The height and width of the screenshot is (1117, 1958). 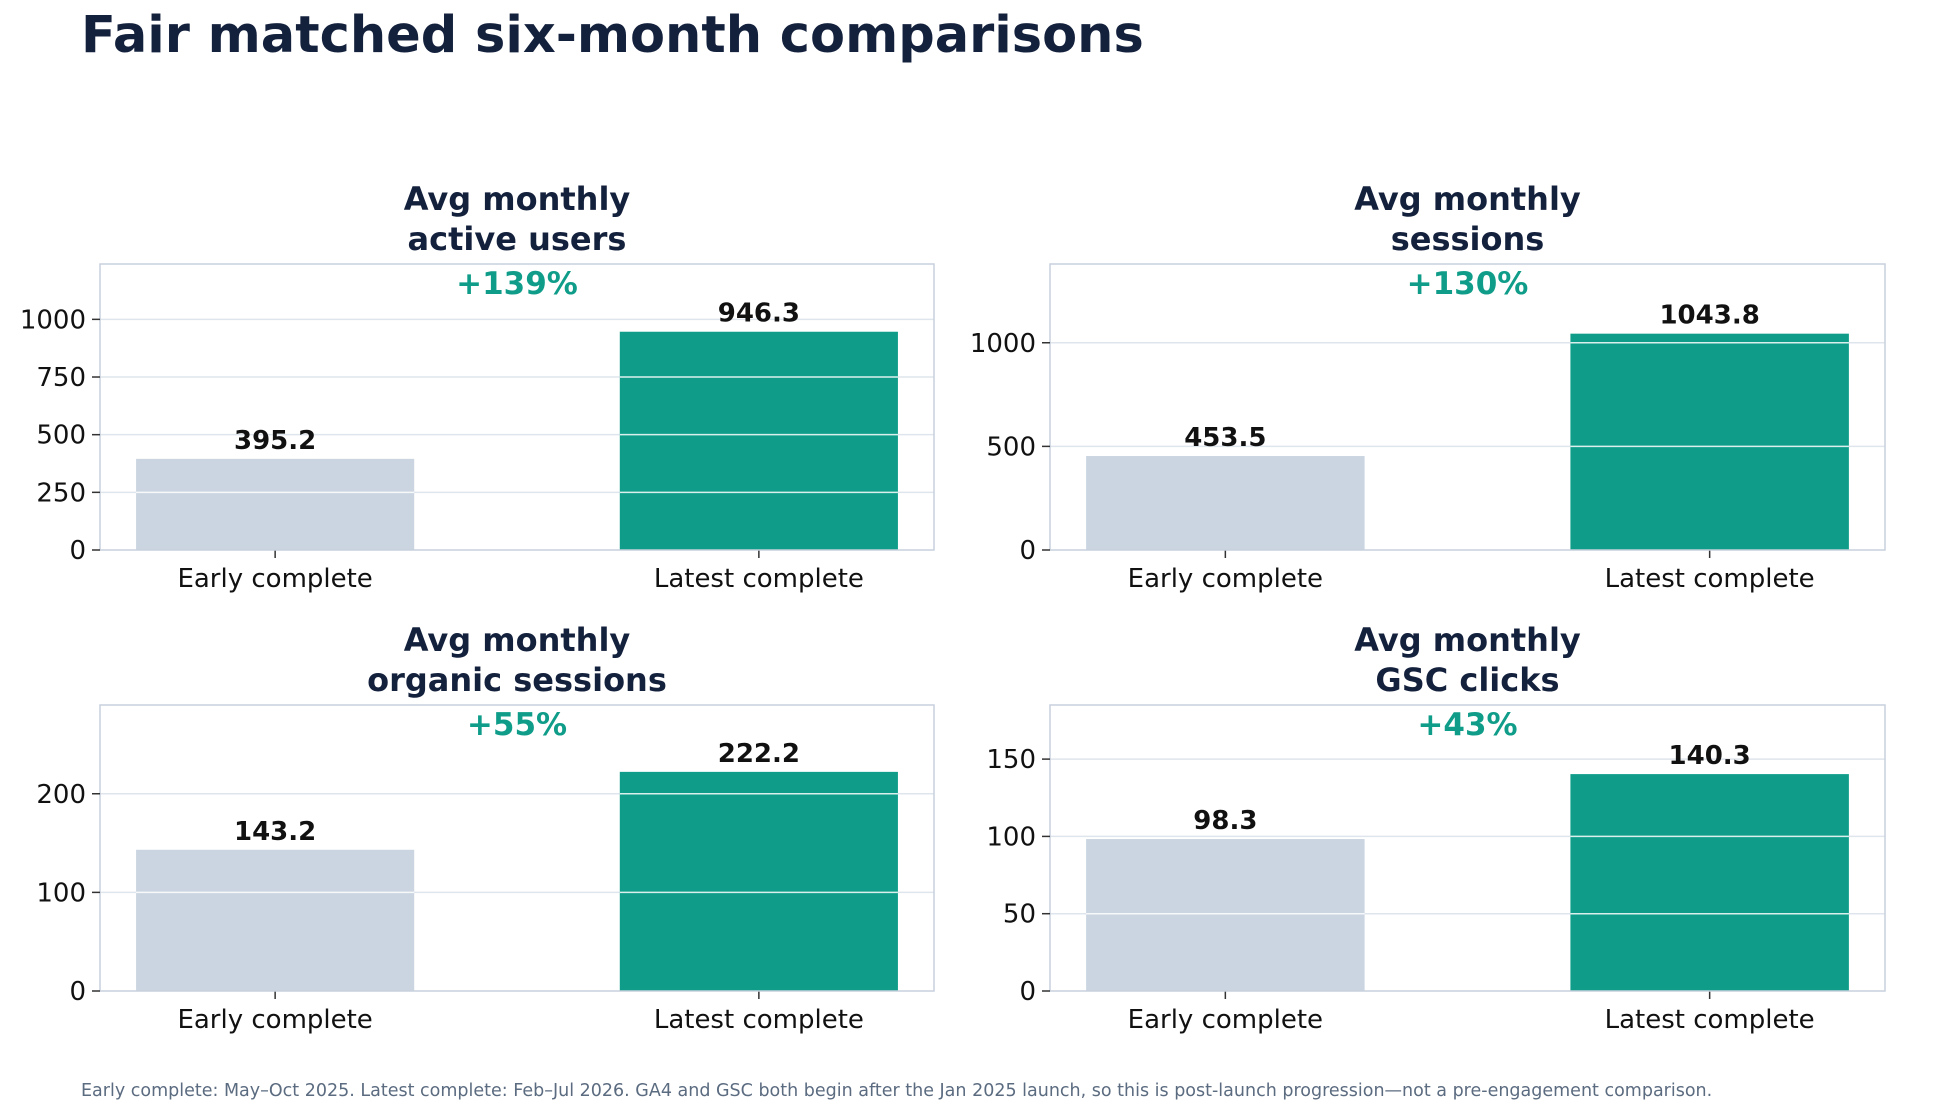 I want to click on change-label: +139%, so click(x=517, y=284).